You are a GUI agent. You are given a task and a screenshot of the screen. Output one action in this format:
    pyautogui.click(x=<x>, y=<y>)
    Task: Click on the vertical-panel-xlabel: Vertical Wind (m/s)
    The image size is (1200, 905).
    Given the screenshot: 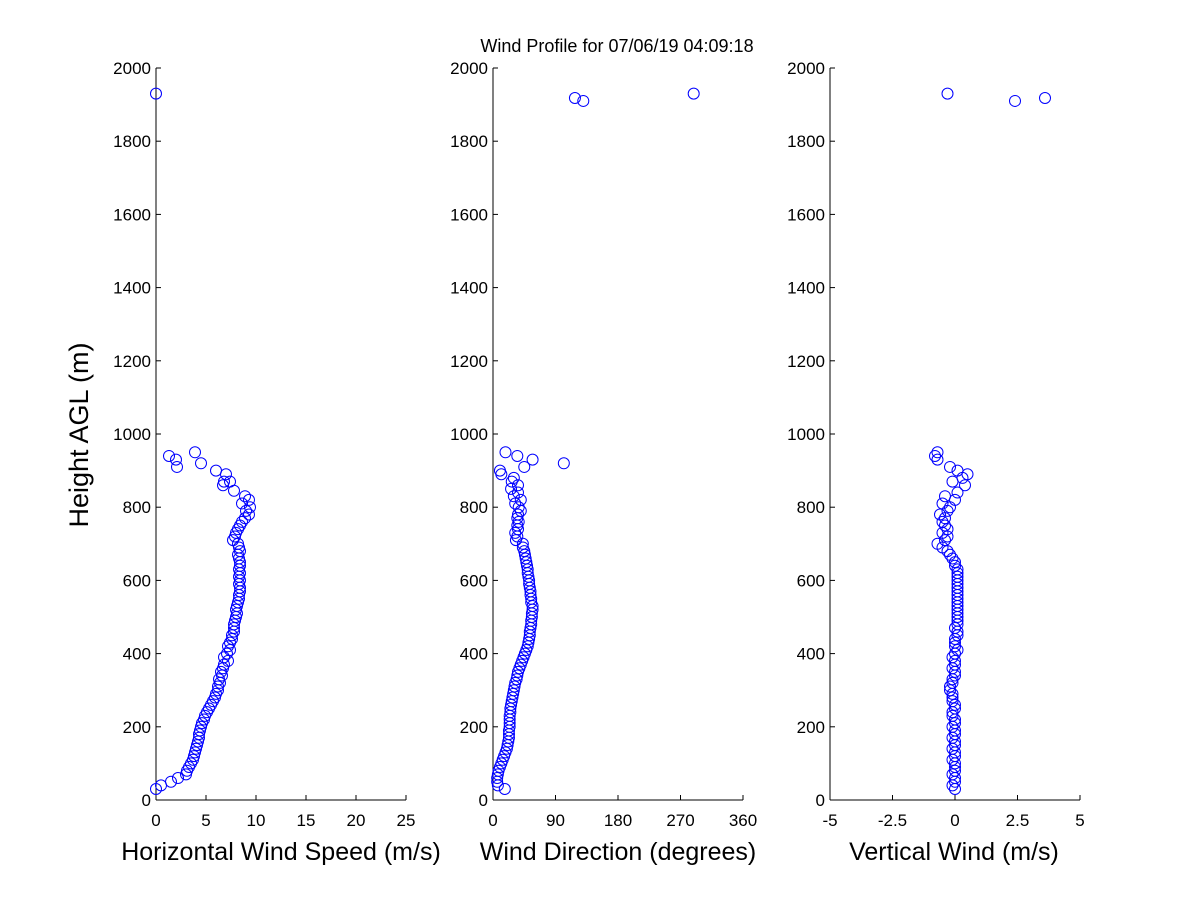 What is the action you would take?
    pyautogui.click(x=954, y=852)
    